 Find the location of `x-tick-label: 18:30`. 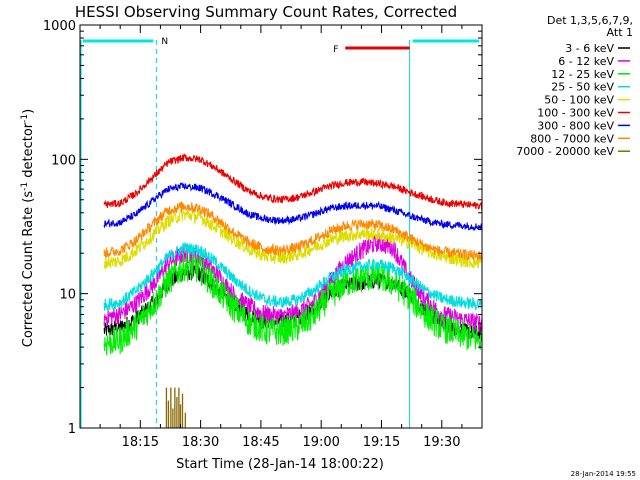

x-tick-label: 18:30 is located at coordinates (200, 442).